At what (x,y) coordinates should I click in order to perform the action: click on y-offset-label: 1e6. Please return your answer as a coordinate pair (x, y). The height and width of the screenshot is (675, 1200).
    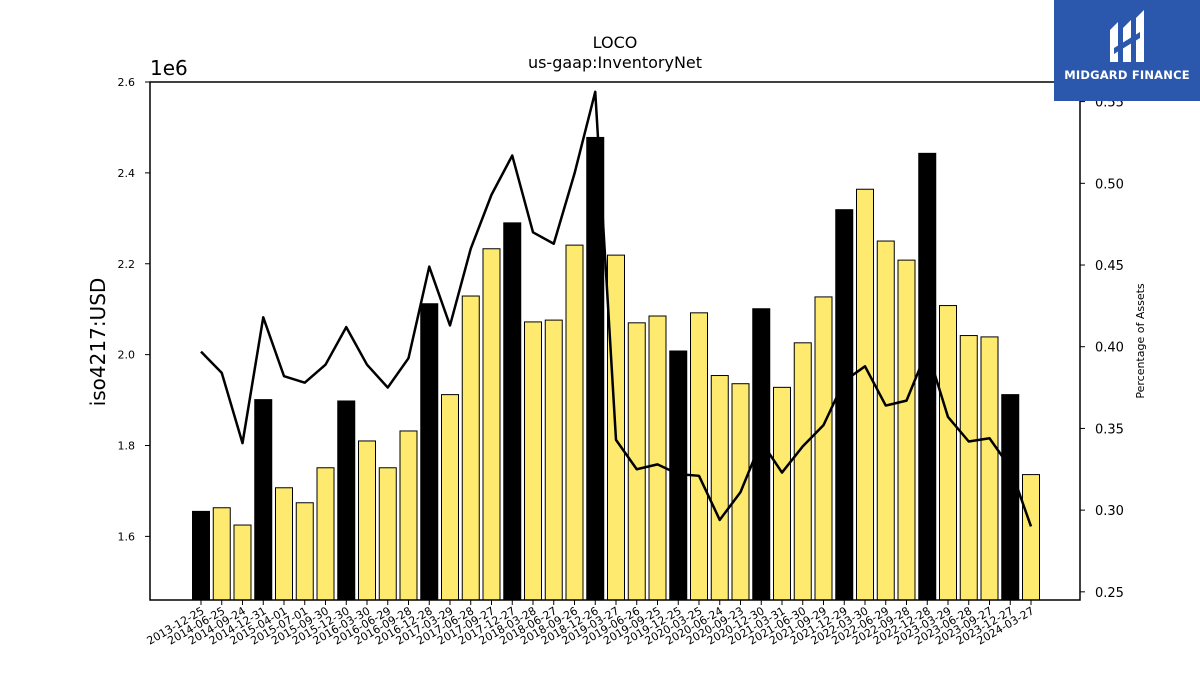
    Looking at the image, I should click on (169, 68).